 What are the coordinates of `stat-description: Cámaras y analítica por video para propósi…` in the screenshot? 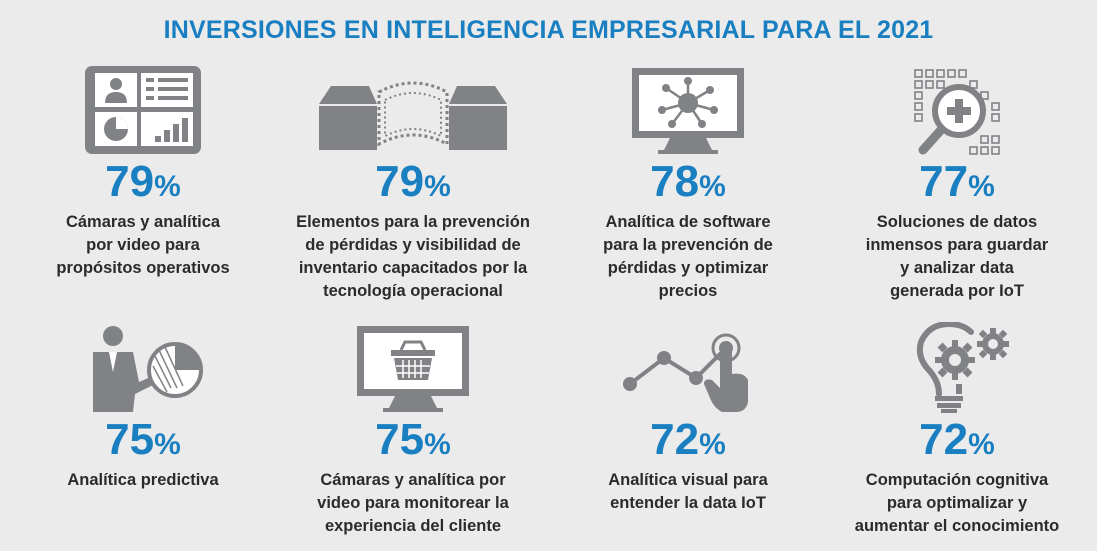 It's located at (143, 245).